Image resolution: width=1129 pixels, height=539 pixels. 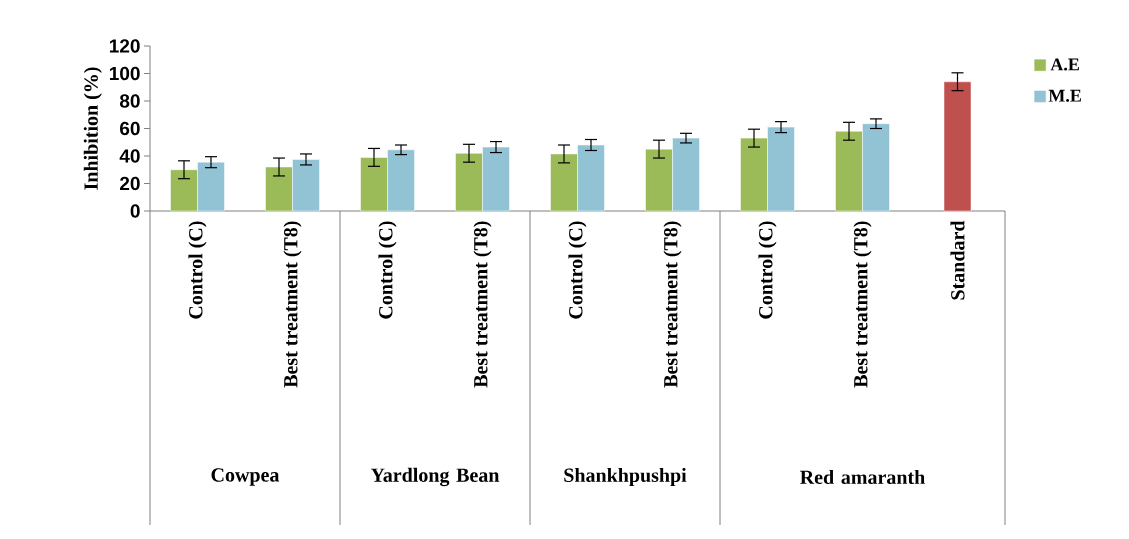 What do you see at coordinates (957, 146) in the screenshot?
I see `bar` at bounding box center [957, 146].